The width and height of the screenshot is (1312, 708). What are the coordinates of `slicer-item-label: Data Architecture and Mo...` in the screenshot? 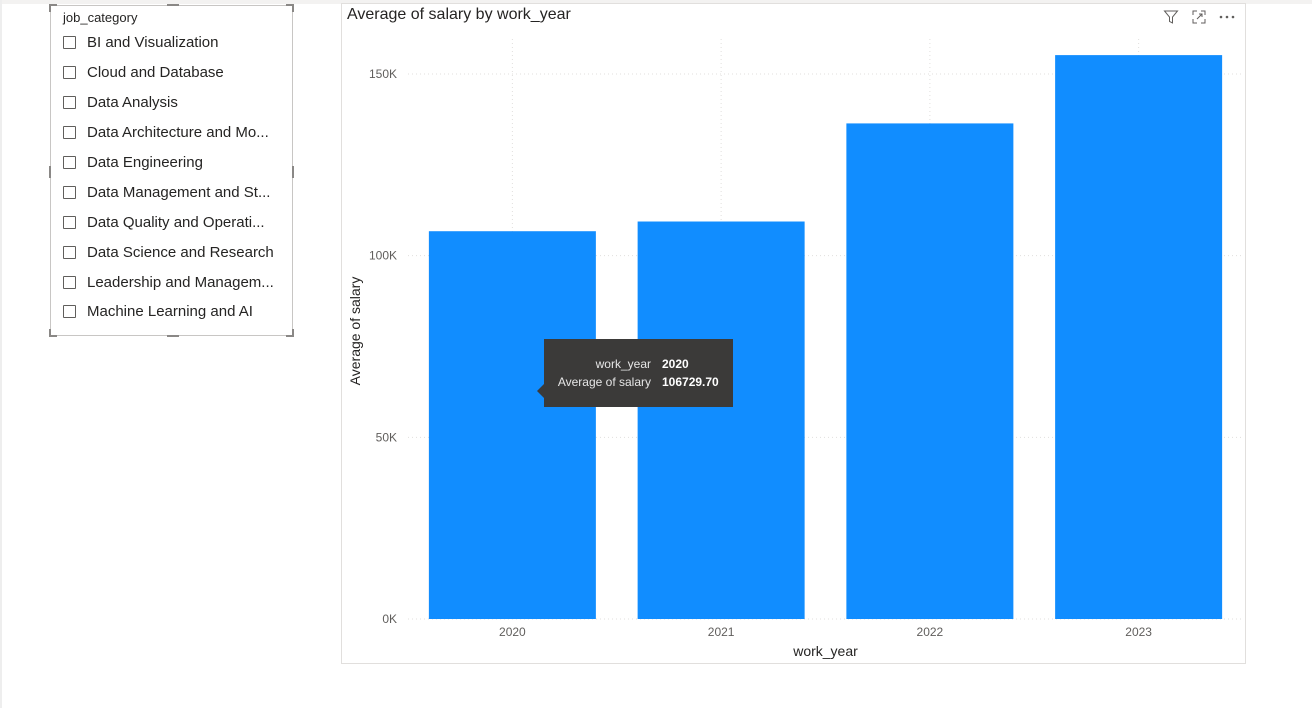 It's located at (178, 133).